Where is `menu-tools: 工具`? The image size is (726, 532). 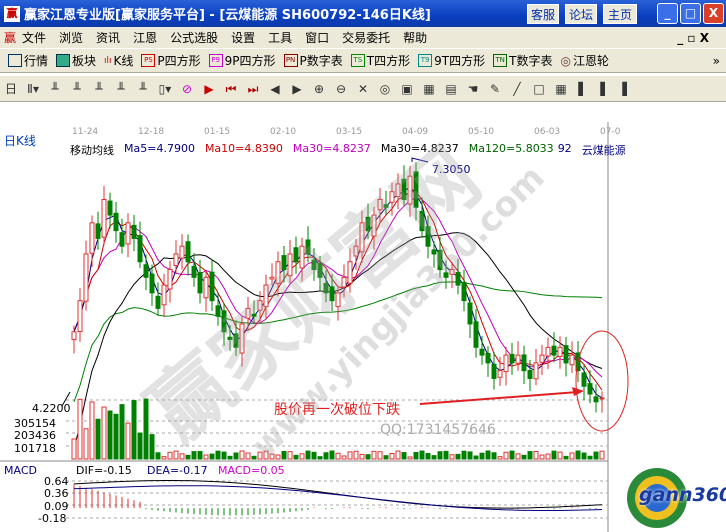 menu-tools: 工具 is located at coordinates (280, 38).